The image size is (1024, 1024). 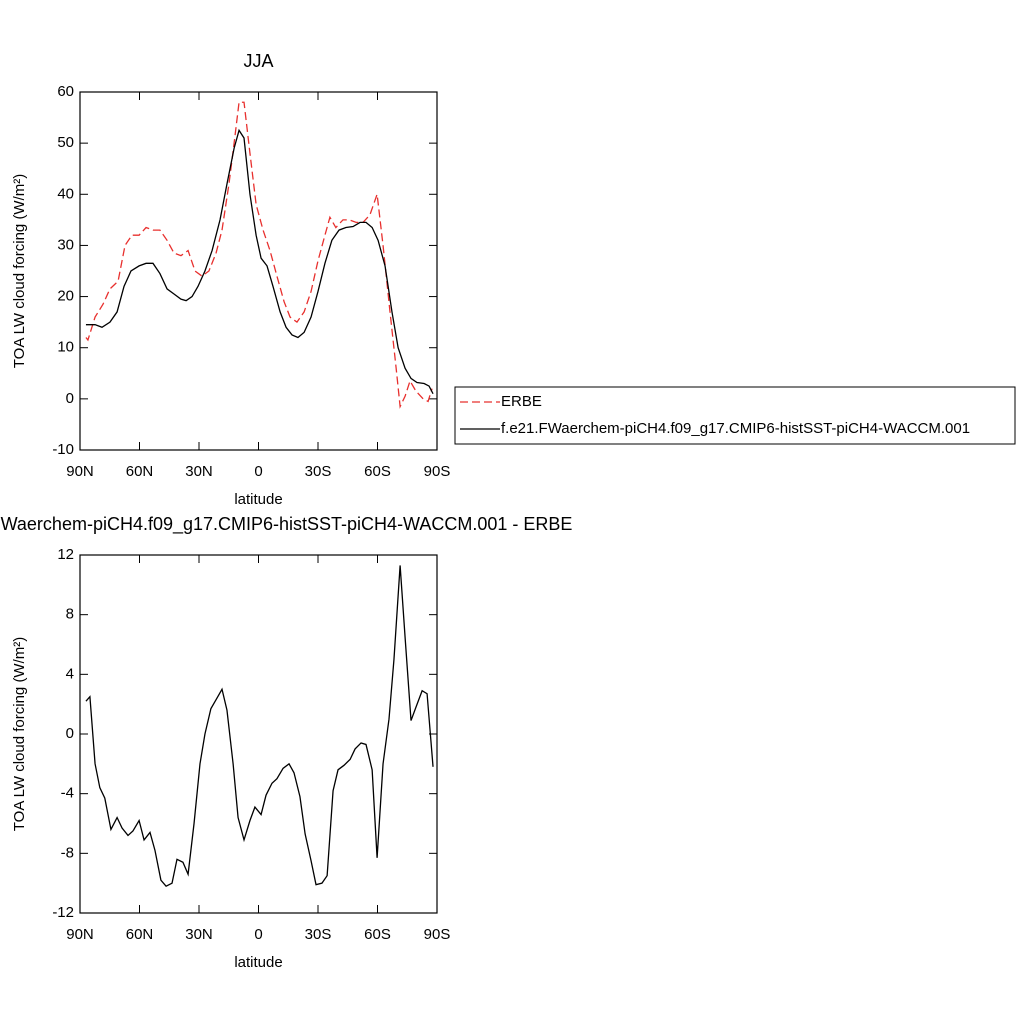 What do you see at coordinates (65, 142) in the screenshot?
I see `y-tick-label: 50` at bounding box center [65, 142].